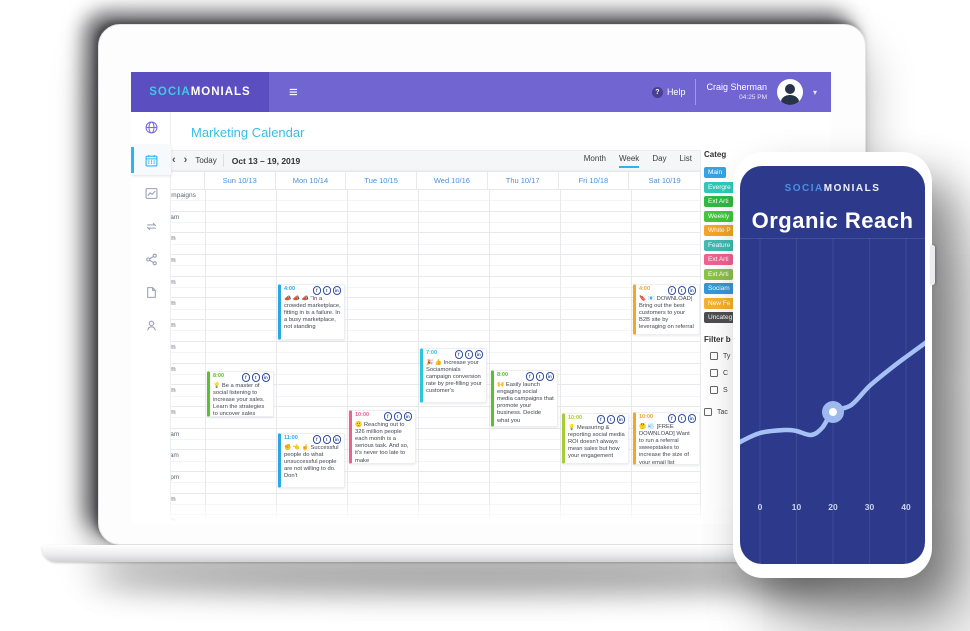 The width and height of the screenshot is (970, 631). I want to click on categories-title: Categ, so click(715, 154).